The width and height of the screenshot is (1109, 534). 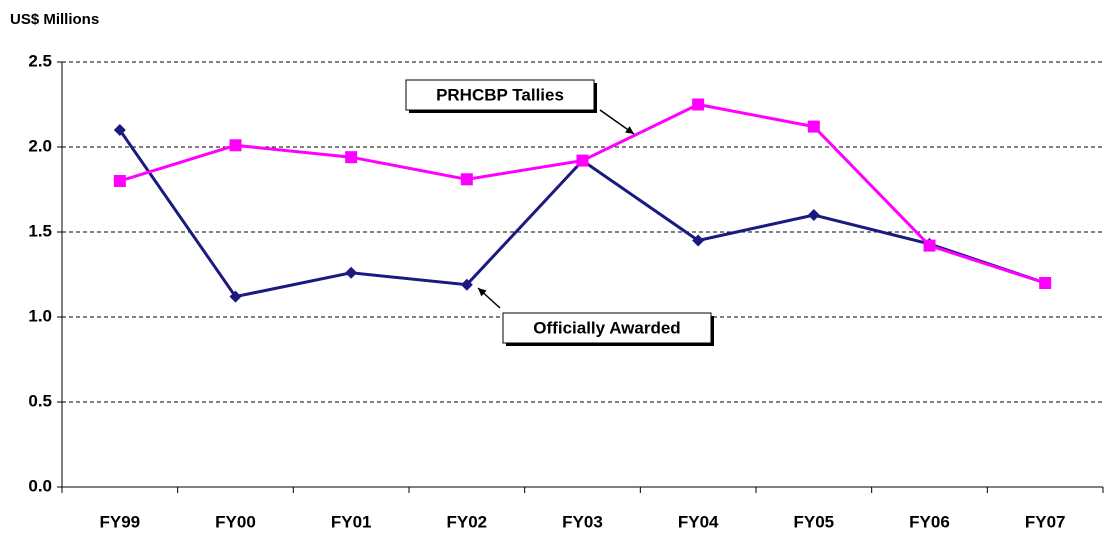 I want to click on x-tick-label: FY03, so click(x=582, y=521).